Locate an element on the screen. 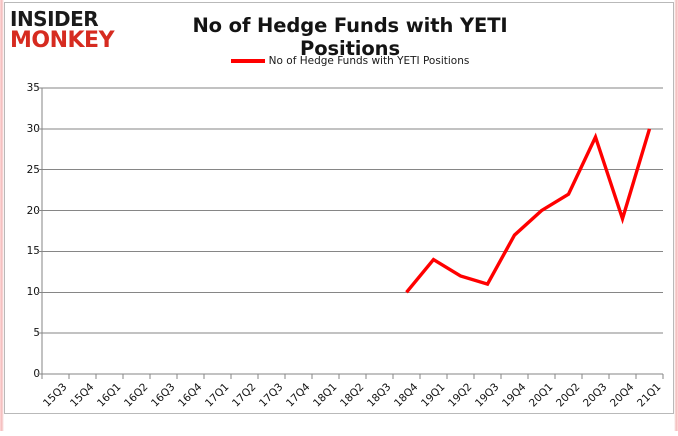  chart-legend: No of Hedge Funds with YETI Positions is located at coordinates (350, 61).